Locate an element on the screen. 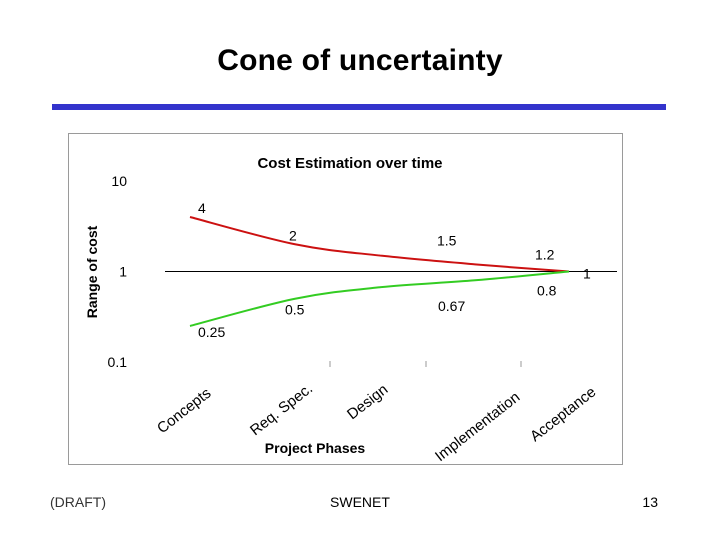  y-tick-label: 0.1 is located at coordinates (118, 362).